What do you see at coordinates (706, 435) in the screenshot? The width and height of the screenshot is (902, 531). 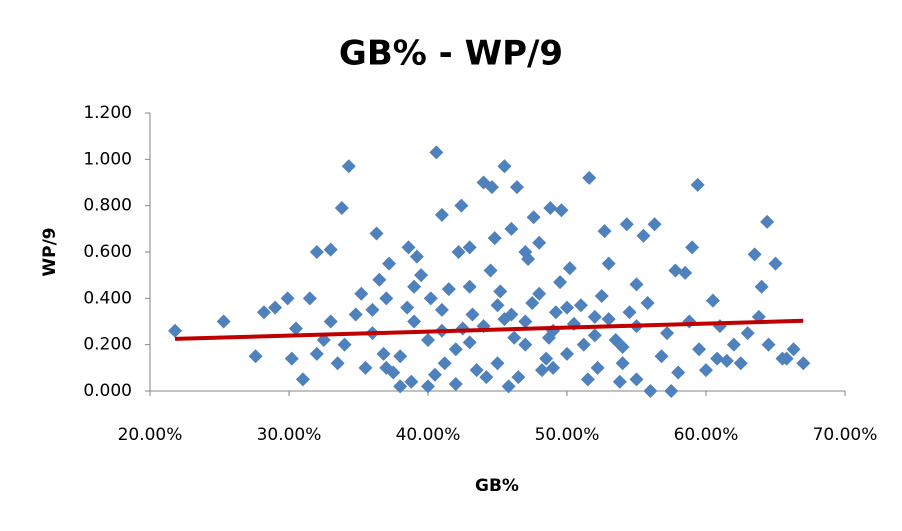 I see `x-tick-label: 60.00%` at bounding box center [706, 435].